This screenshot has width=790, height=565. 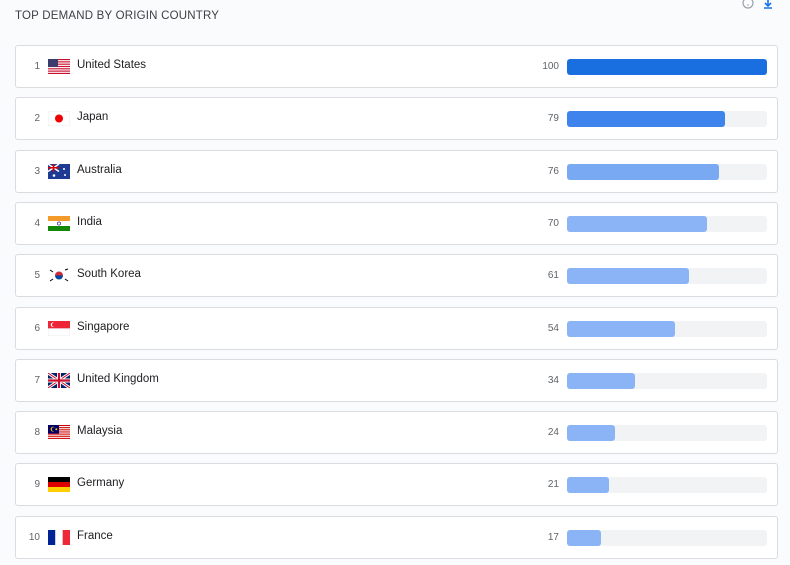 What do you see at coordinates (550, 66) in the screenshot?
I see `value-label: 100` at bounding box center [550, 66].